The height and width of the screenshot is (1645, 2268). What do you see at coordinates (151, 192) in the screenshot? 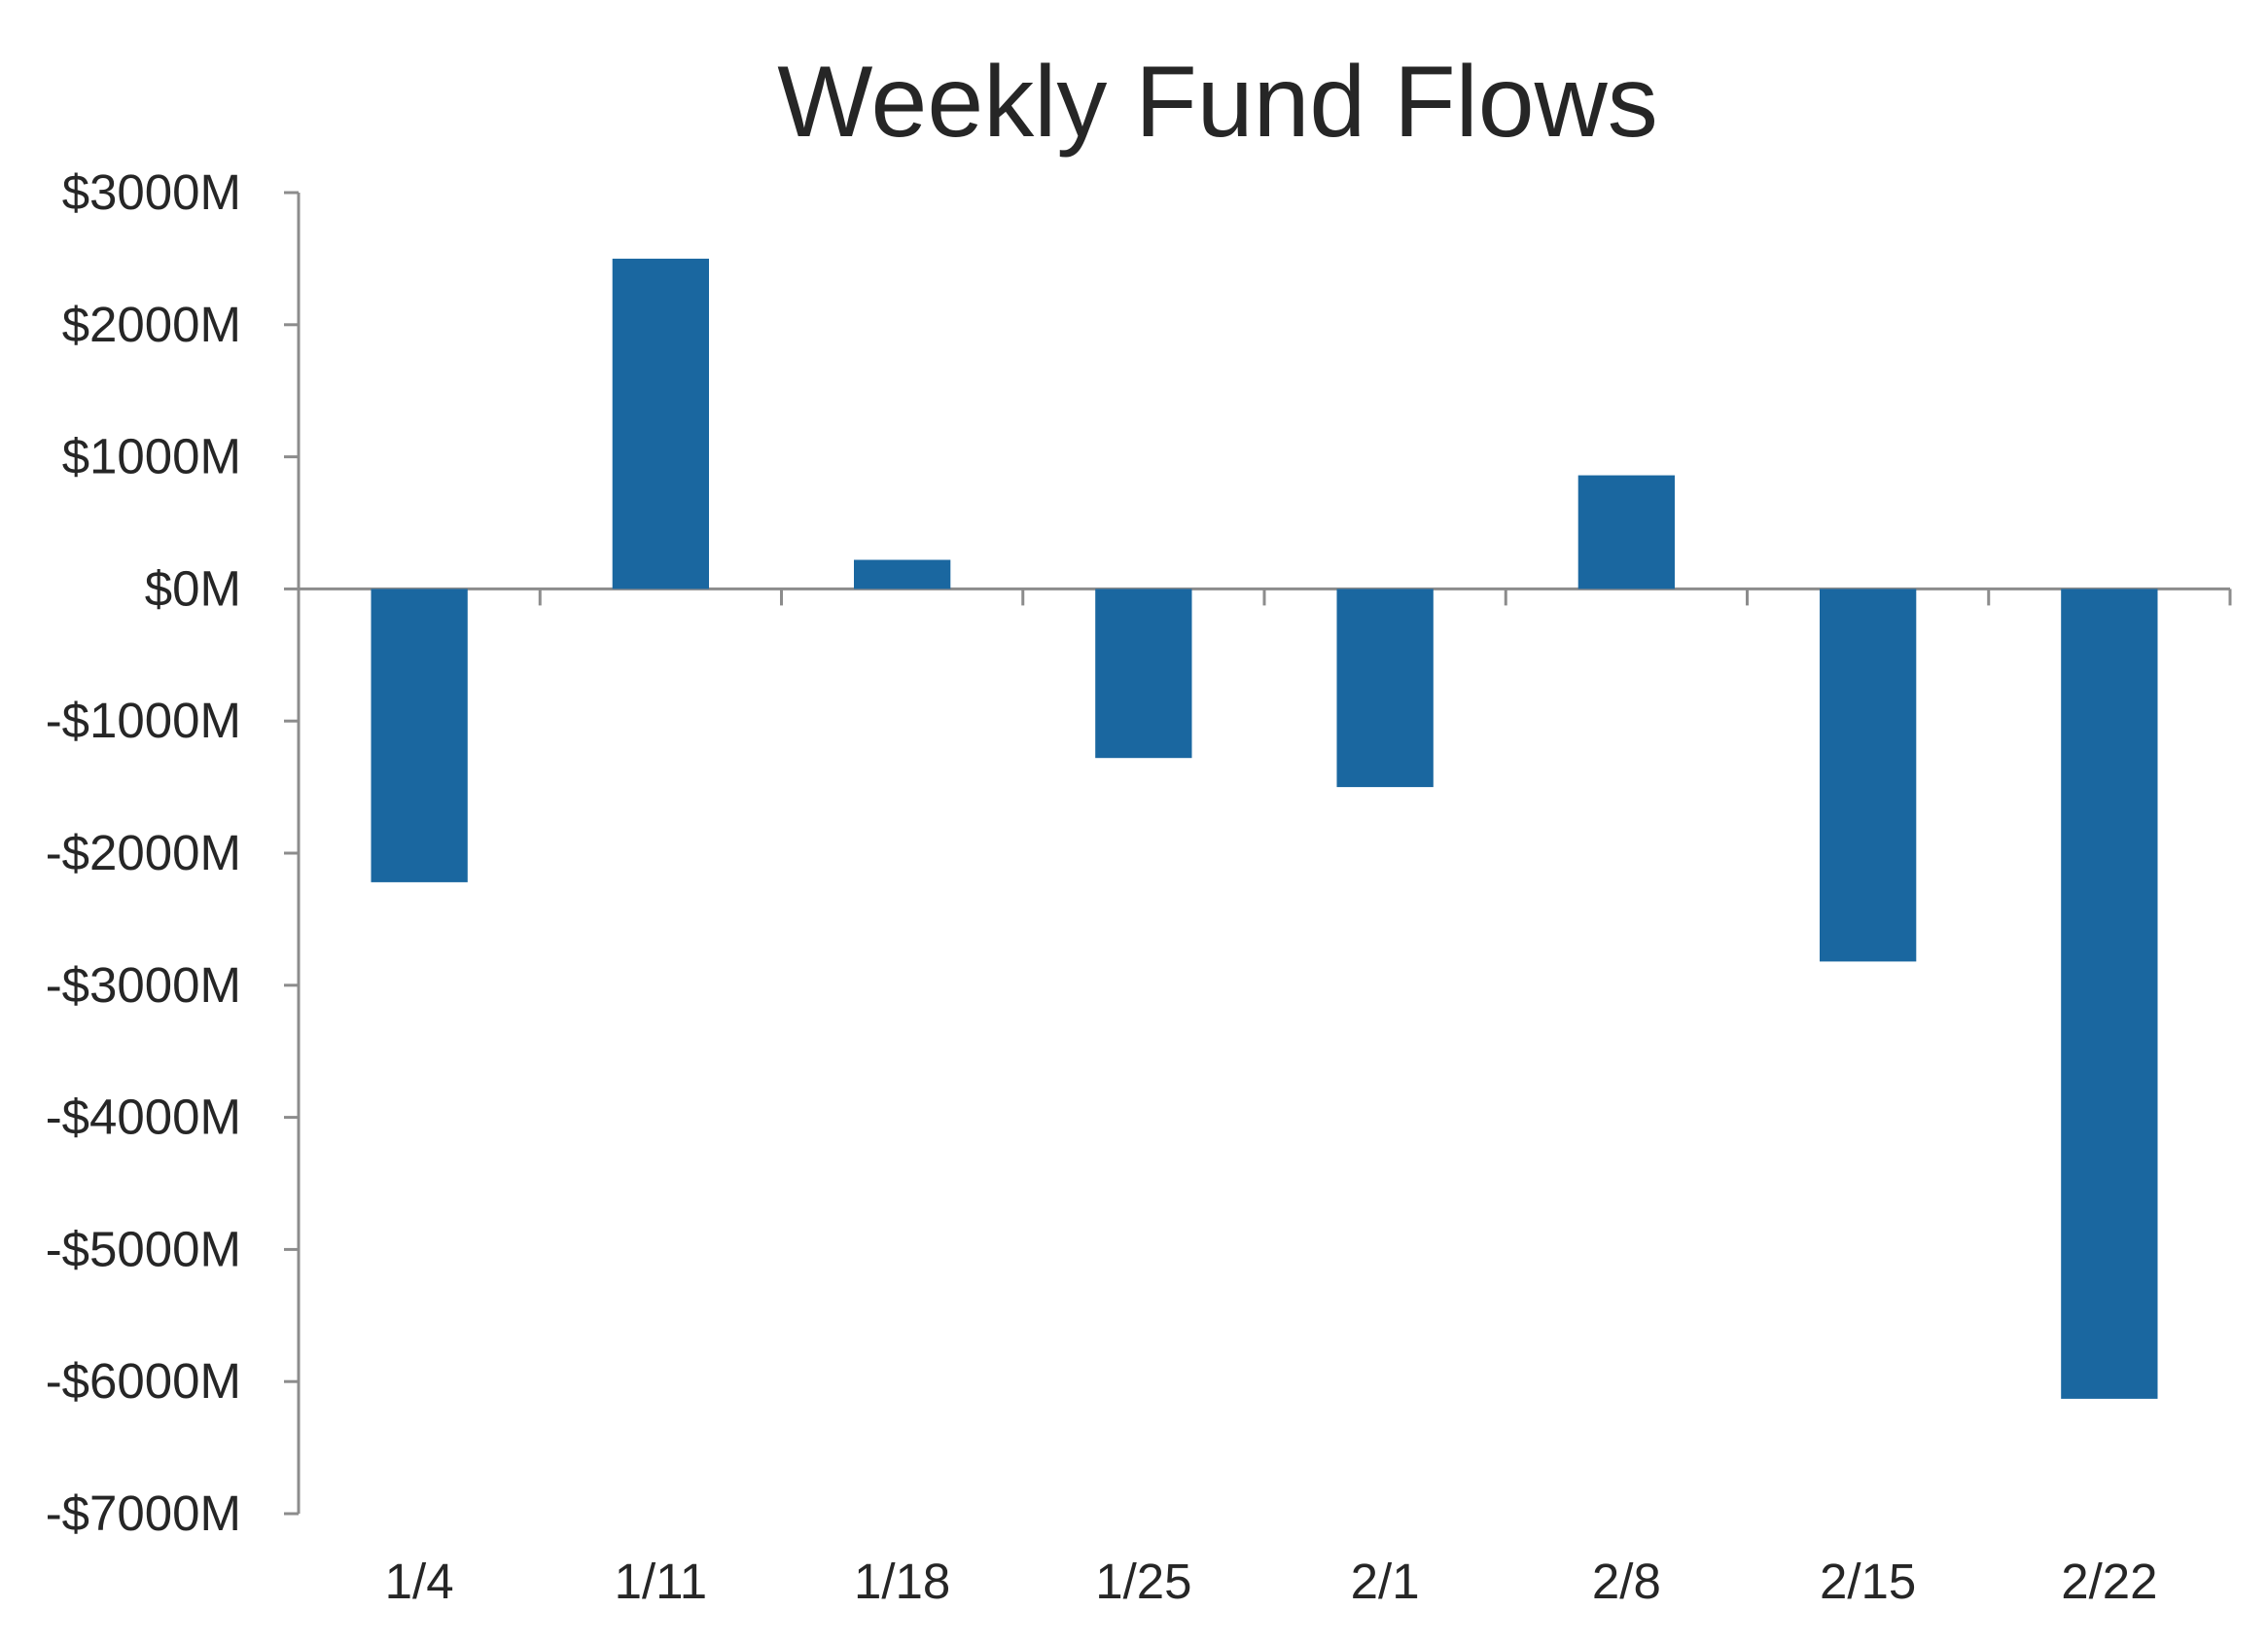
I see `y-tick-label: $3000M` at bounding box center [151, 192].